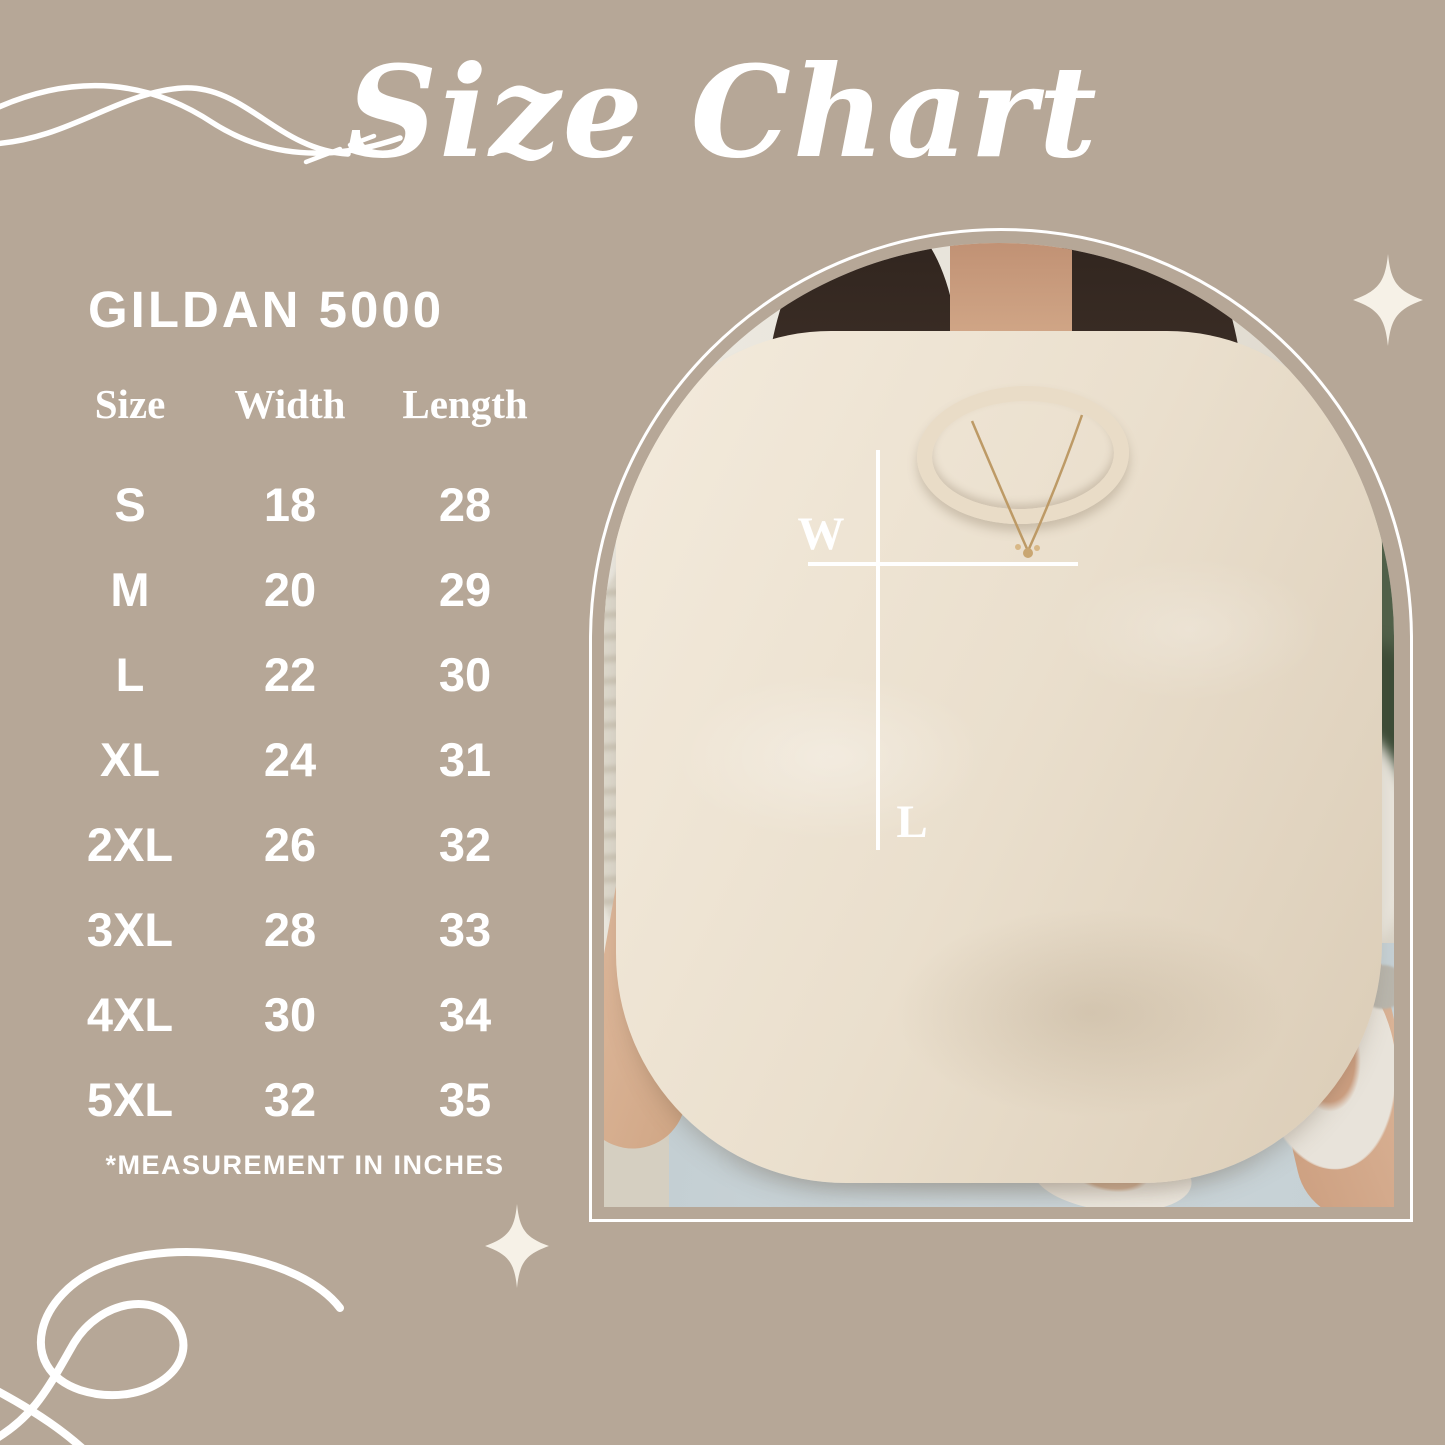  I want to click on size-cell: S, so click(130, 504).